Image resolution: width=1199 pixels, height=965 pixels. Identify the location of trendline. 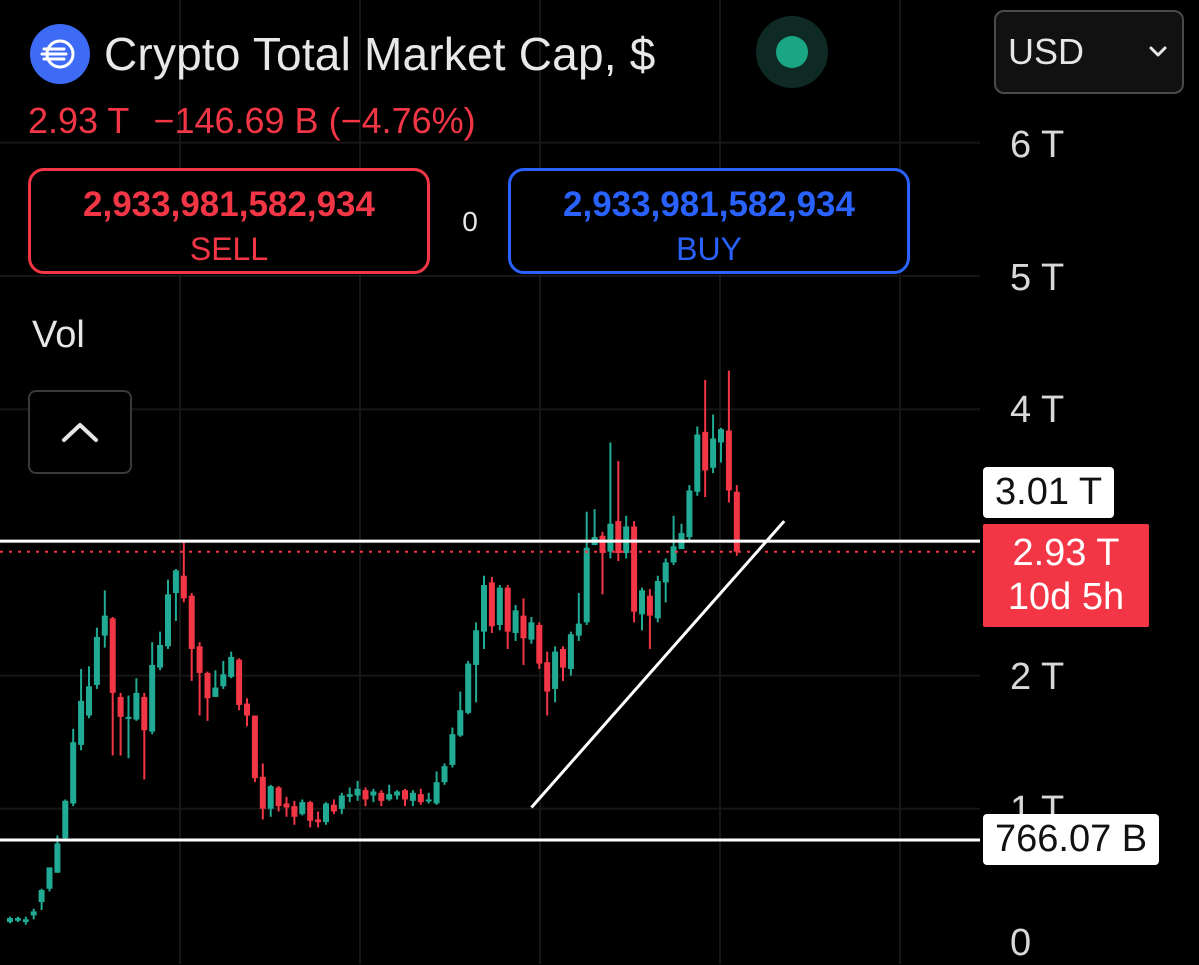
(658, 664).